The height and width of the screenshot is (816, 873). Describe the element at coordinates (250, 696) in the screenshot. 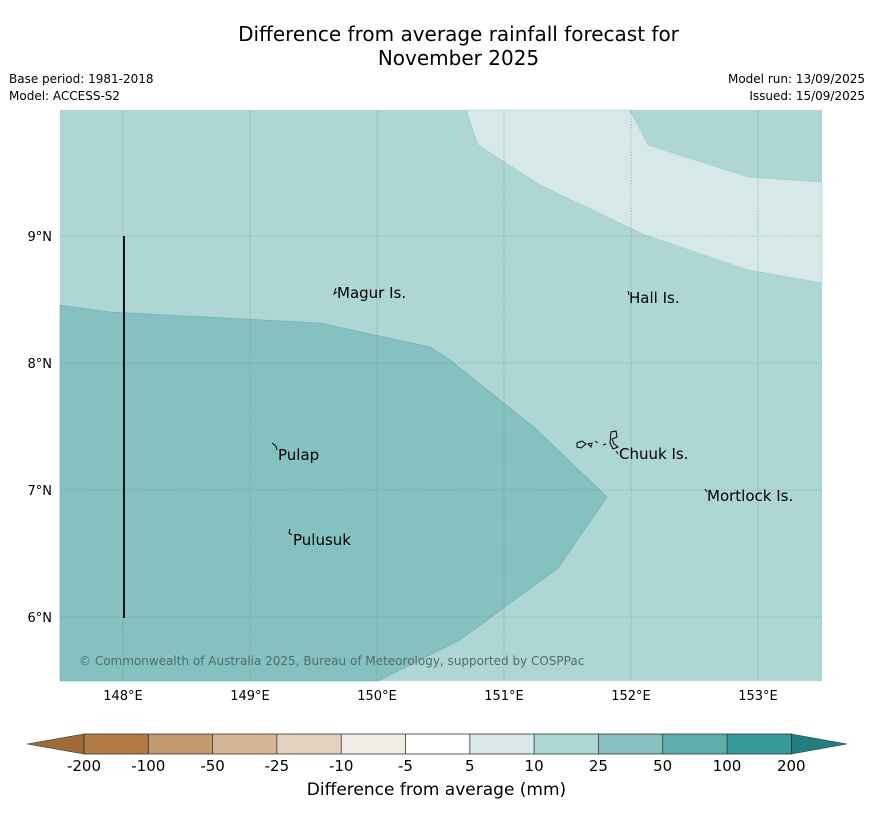

I see `lon-tick: 149°E` at that location.